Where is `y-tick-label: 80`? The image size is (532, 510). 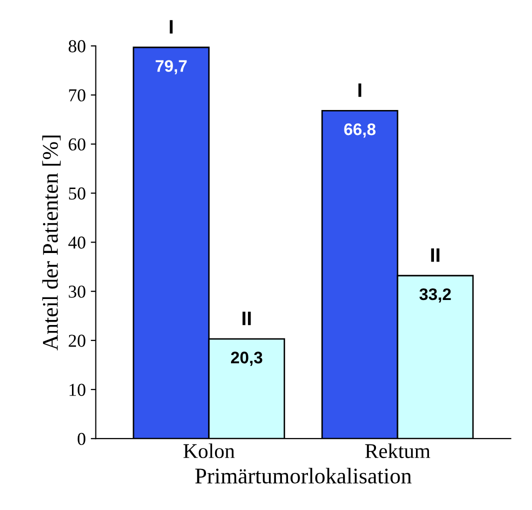 y-tick-label: 80 is located at coordinates (77, 46).